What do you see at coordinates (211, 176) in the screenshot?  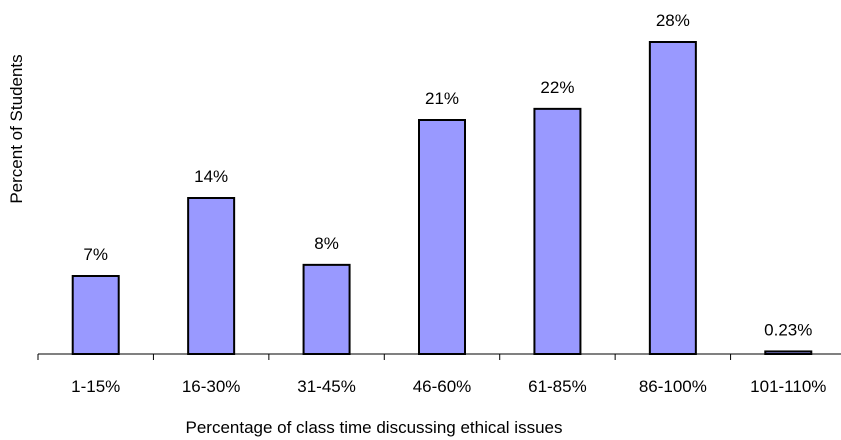 I see `data-label: 14%` at bounding box center [211, 176].